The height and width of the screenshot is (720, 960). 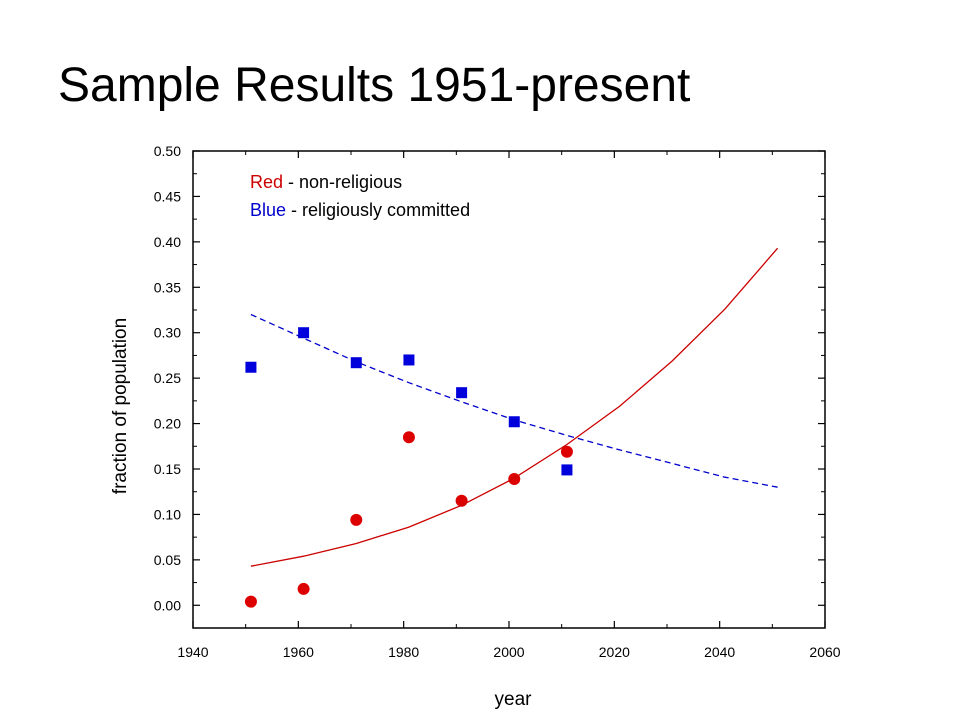 I want to click on x-tick-label: 1940, so click(x=192, y=652).